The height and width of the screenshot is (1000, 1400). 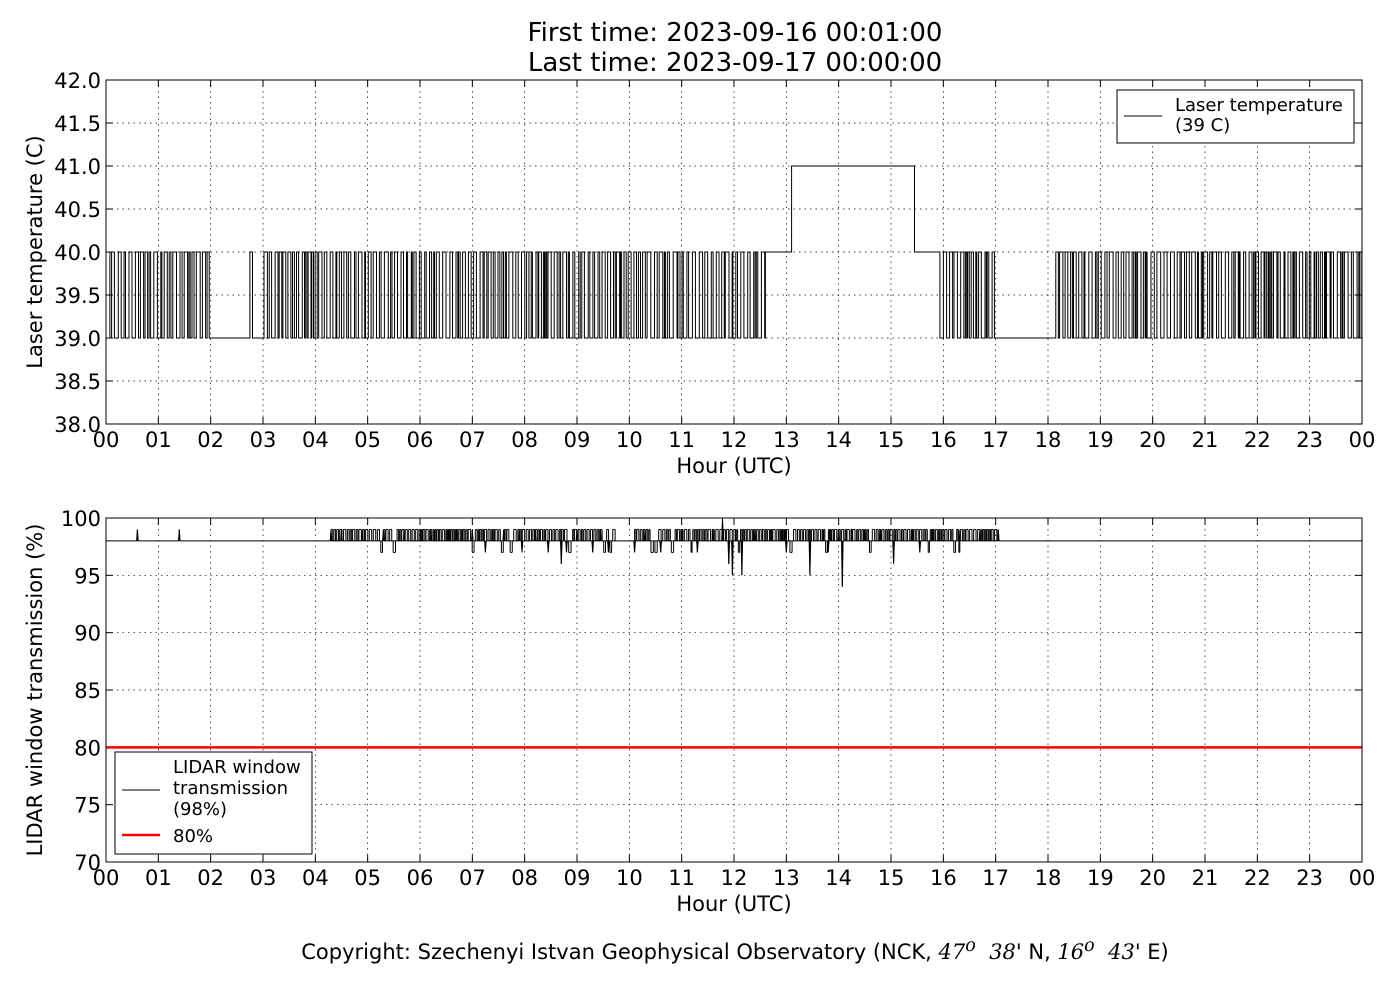 I want to click on trans-xtick-label: 15, so click(x=891, y=878).